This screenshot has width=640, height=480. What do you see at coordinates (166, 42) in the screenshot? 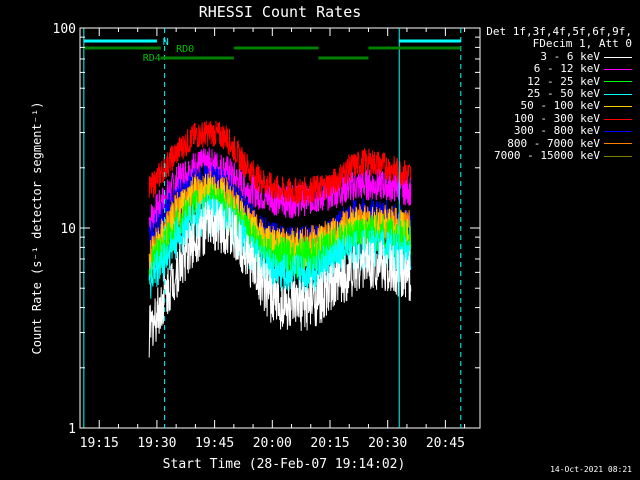
I see `annotation-label: N` at bounding box center [166, 42].